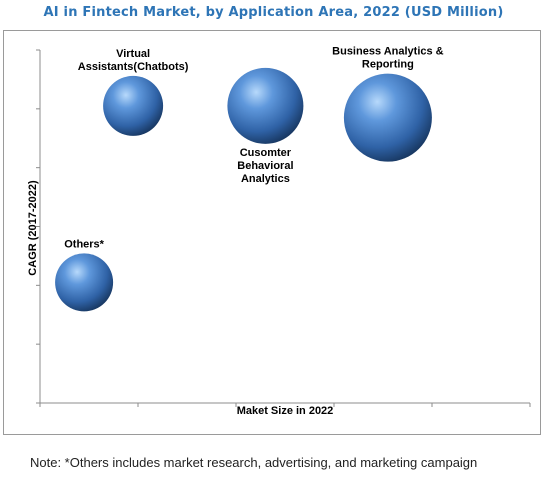  I want to click on bubble-label: Business Analytics & Reporting, so click(388, 58).